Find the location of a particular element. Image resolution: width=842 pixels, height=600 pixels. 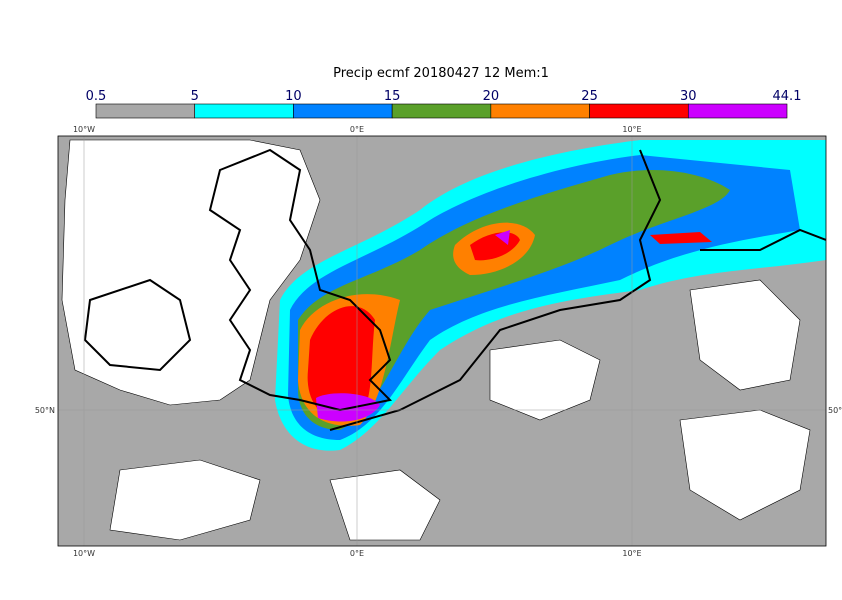

title: Precip ecmf 20180427 12 Mem:1 is located at coordinates (441, 73).